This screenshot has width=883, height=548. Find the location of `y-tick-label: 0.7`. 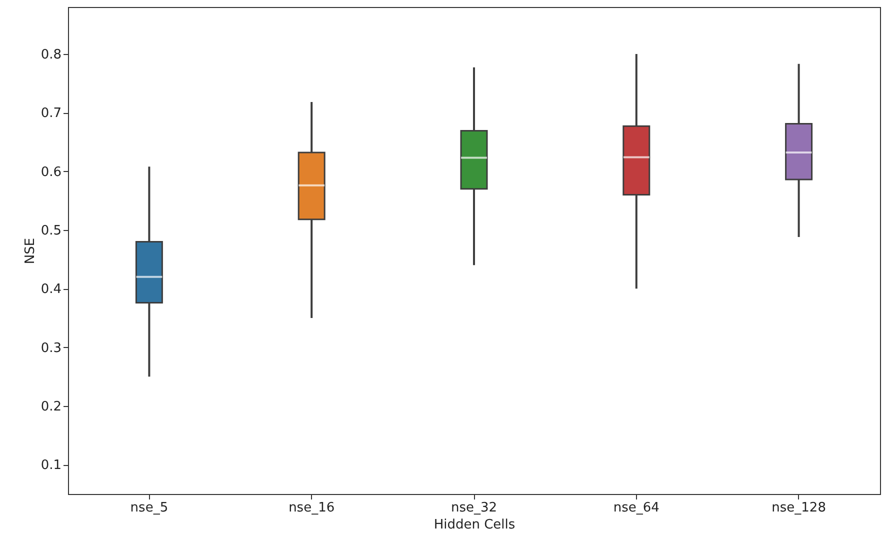

y-tick-label: 0.7 is located at coordinates (51, 114).